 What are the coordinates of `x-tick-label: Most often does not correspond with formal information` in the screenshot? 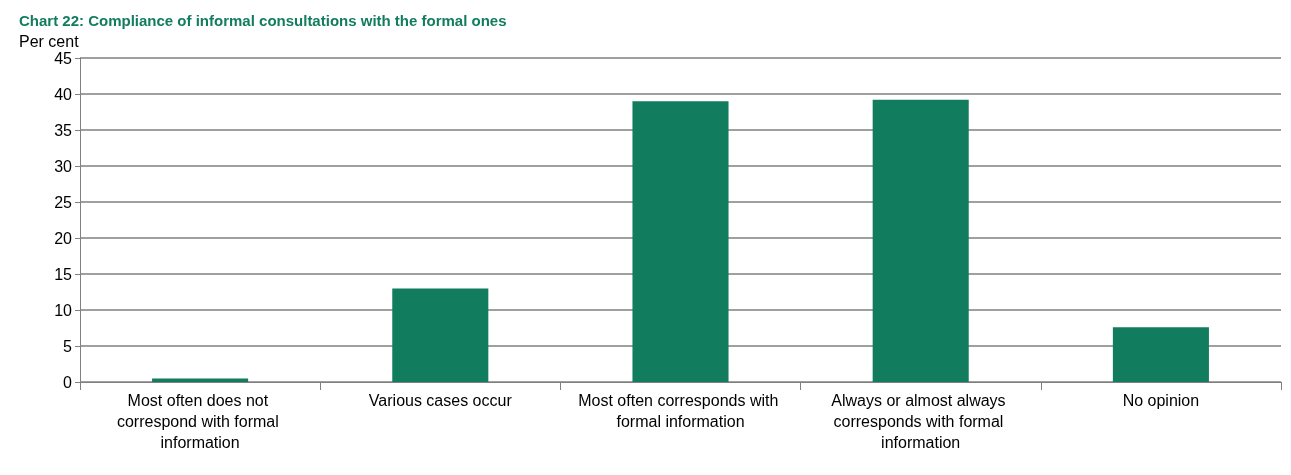 It's located at (200, 421).